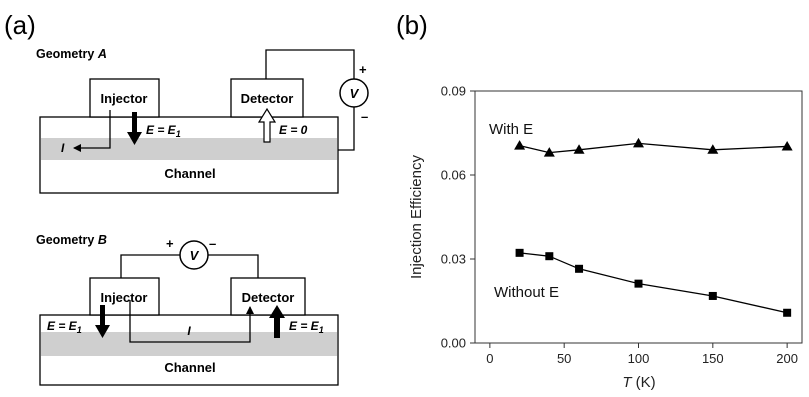  Describe the element at coordinates (64, 327) in the screenshot. I see `geometry-b-field-left: E = E1` at that location.